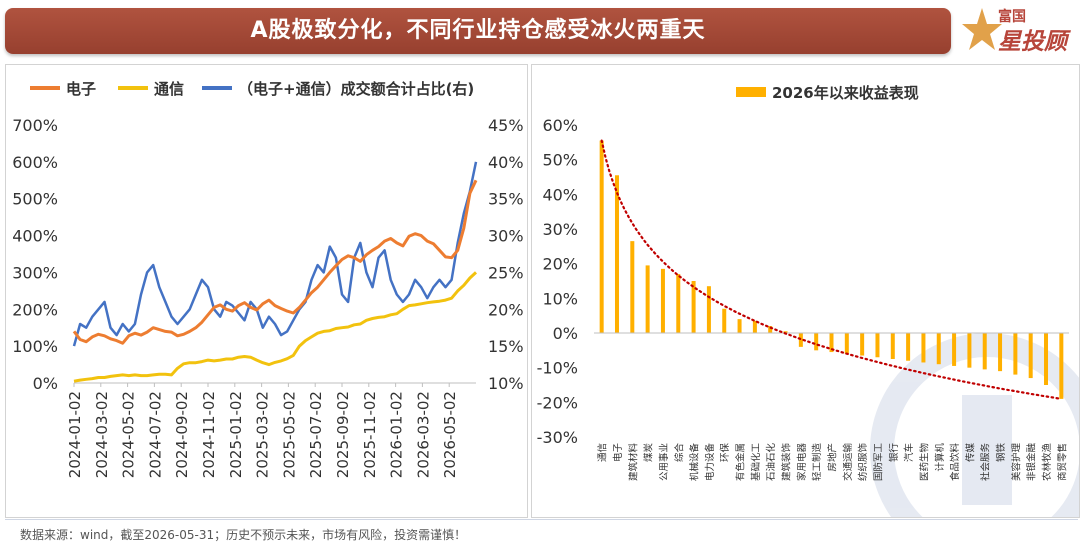  What do you see at coordinates (209, 434) in the screenshot?
I see `x-tick-label: 2024-11-02` at bounding box center [209, 434].